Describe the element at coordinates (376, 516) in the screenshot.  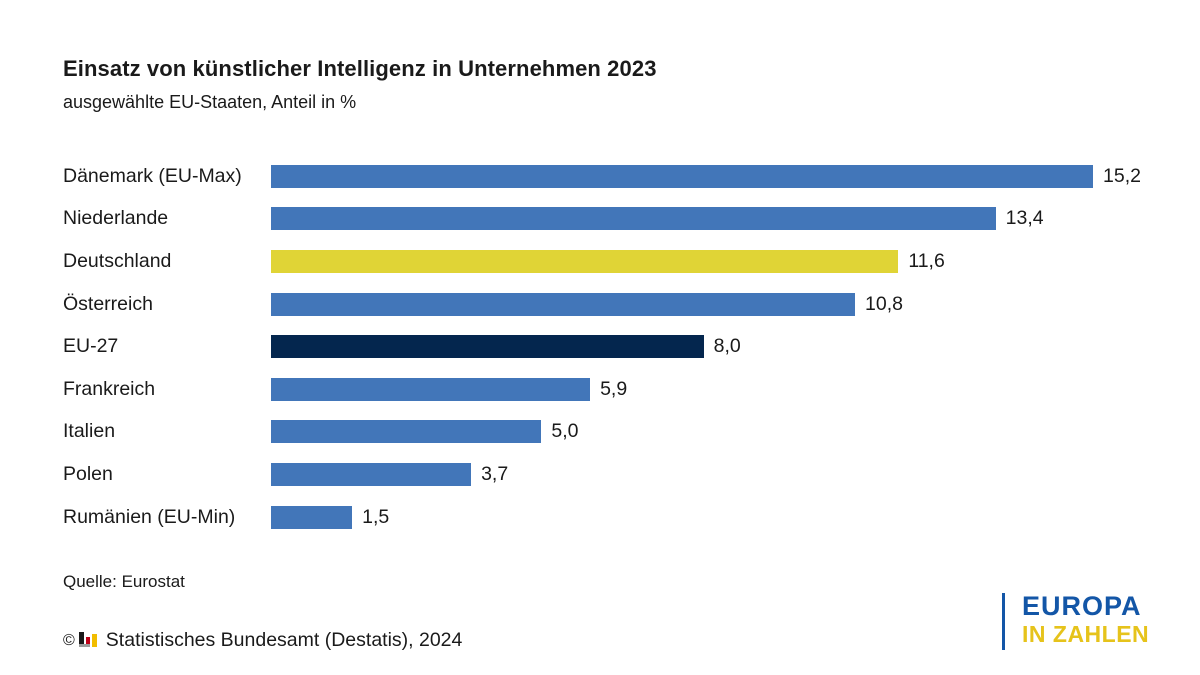
I see `value-label: 1,5` at that location.